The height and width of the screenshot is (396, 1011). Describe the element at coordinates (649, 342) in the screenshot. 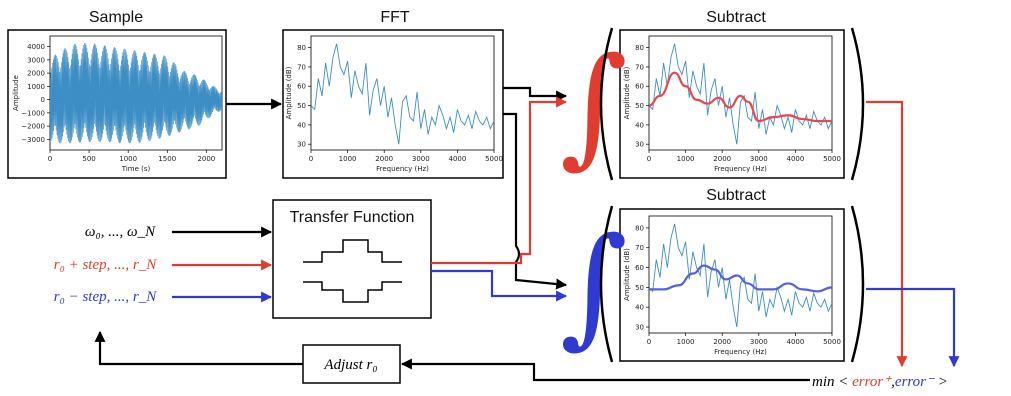

I see `subtract_bottom-xtick-label: 0` at that location.